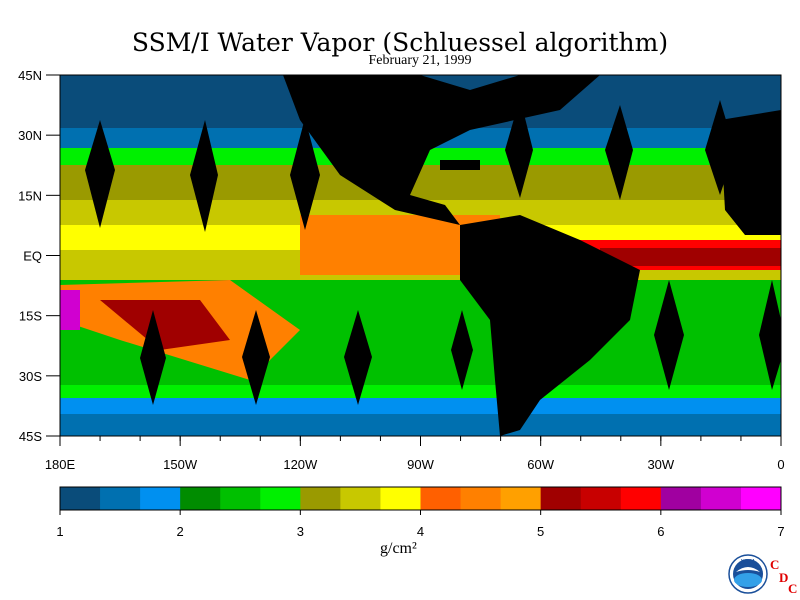 The width and height of the screenshot is (800, 600). I want to click on lat-label: EQ, so click(32, 256).